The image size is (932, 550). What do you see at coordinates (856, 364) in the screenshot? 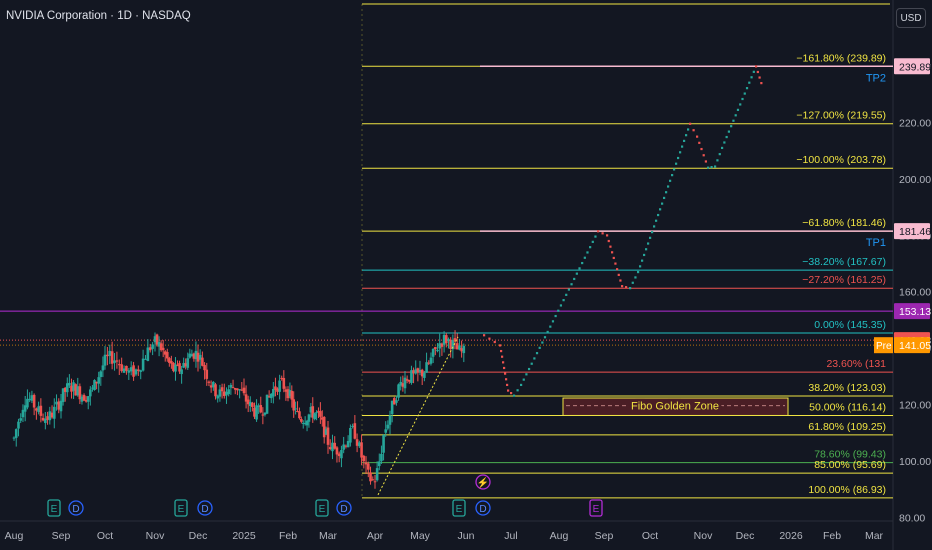
I see `fib-level-label: 23.60% (131` at bounding box center [856, 364].